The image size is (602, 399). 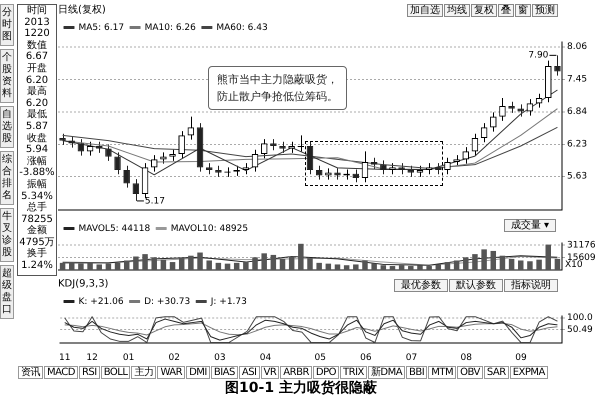 What do you see at coordinates (277, 97) in the screenshot?
I see `annotation: 防止散户争抢低位筹码。` at bounding box center [277, 97].